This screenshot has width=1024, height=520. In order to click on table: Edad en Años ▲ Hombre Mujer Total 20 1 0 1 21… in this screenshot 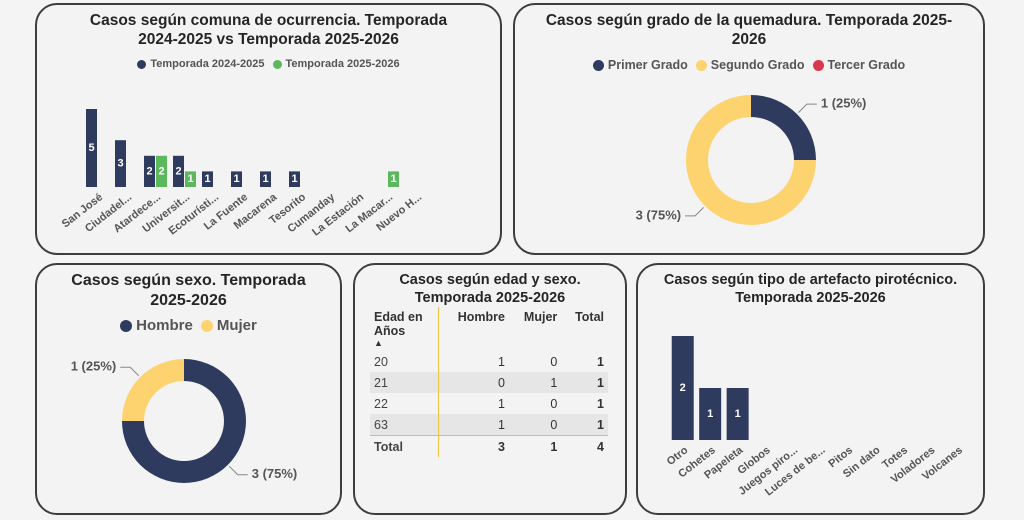, I will do `click(489, 382)`.